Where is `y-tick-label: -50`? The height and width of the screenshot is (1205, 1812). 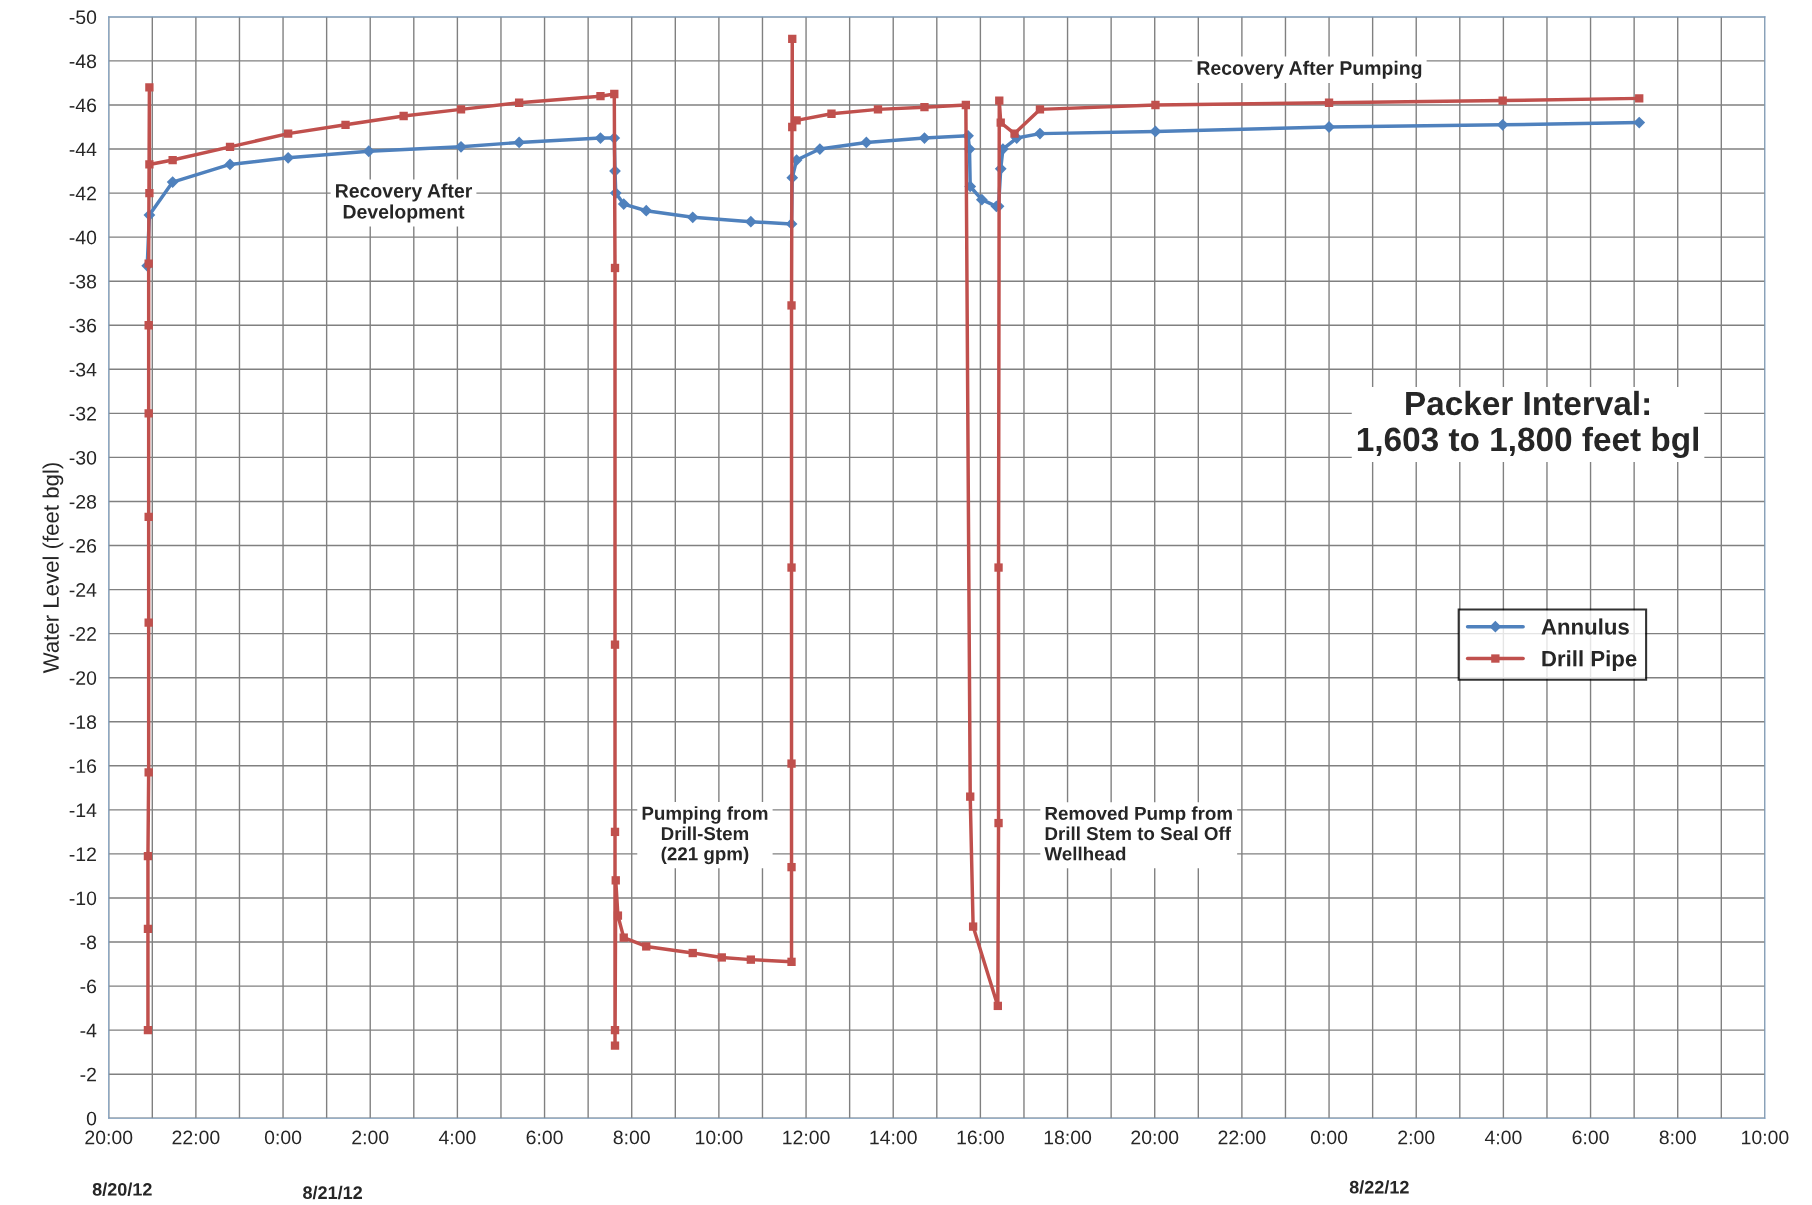
y-tick-label: -50 is located at coordinates (83, 17).